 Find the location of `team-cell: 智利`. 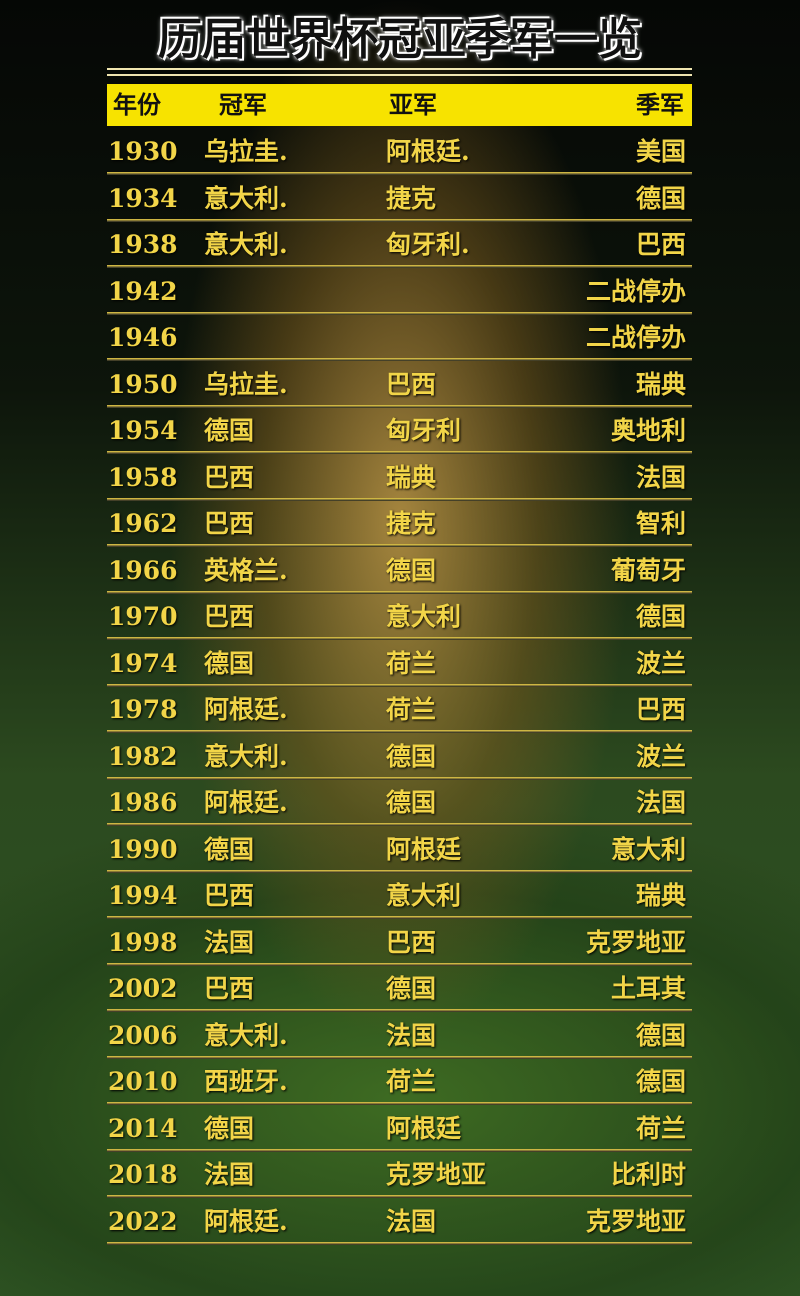

team-cell: 智利 is located at coordinates (660, 523).